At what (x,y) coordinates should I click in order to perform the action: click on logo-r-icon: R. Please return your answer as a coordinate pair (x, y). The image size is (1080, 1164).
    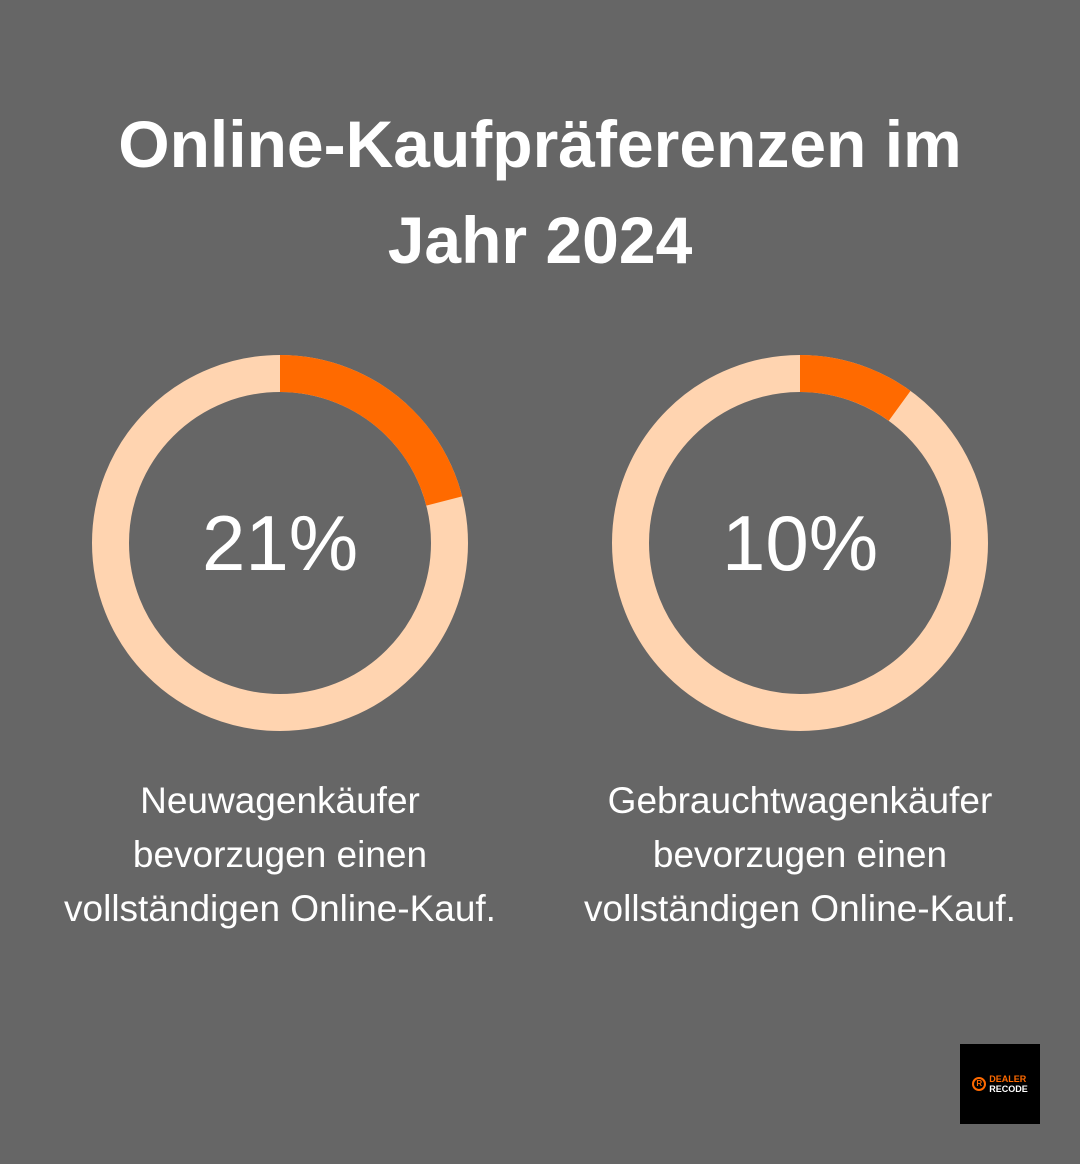
    Looking at the image, I should click on (979, 1084).